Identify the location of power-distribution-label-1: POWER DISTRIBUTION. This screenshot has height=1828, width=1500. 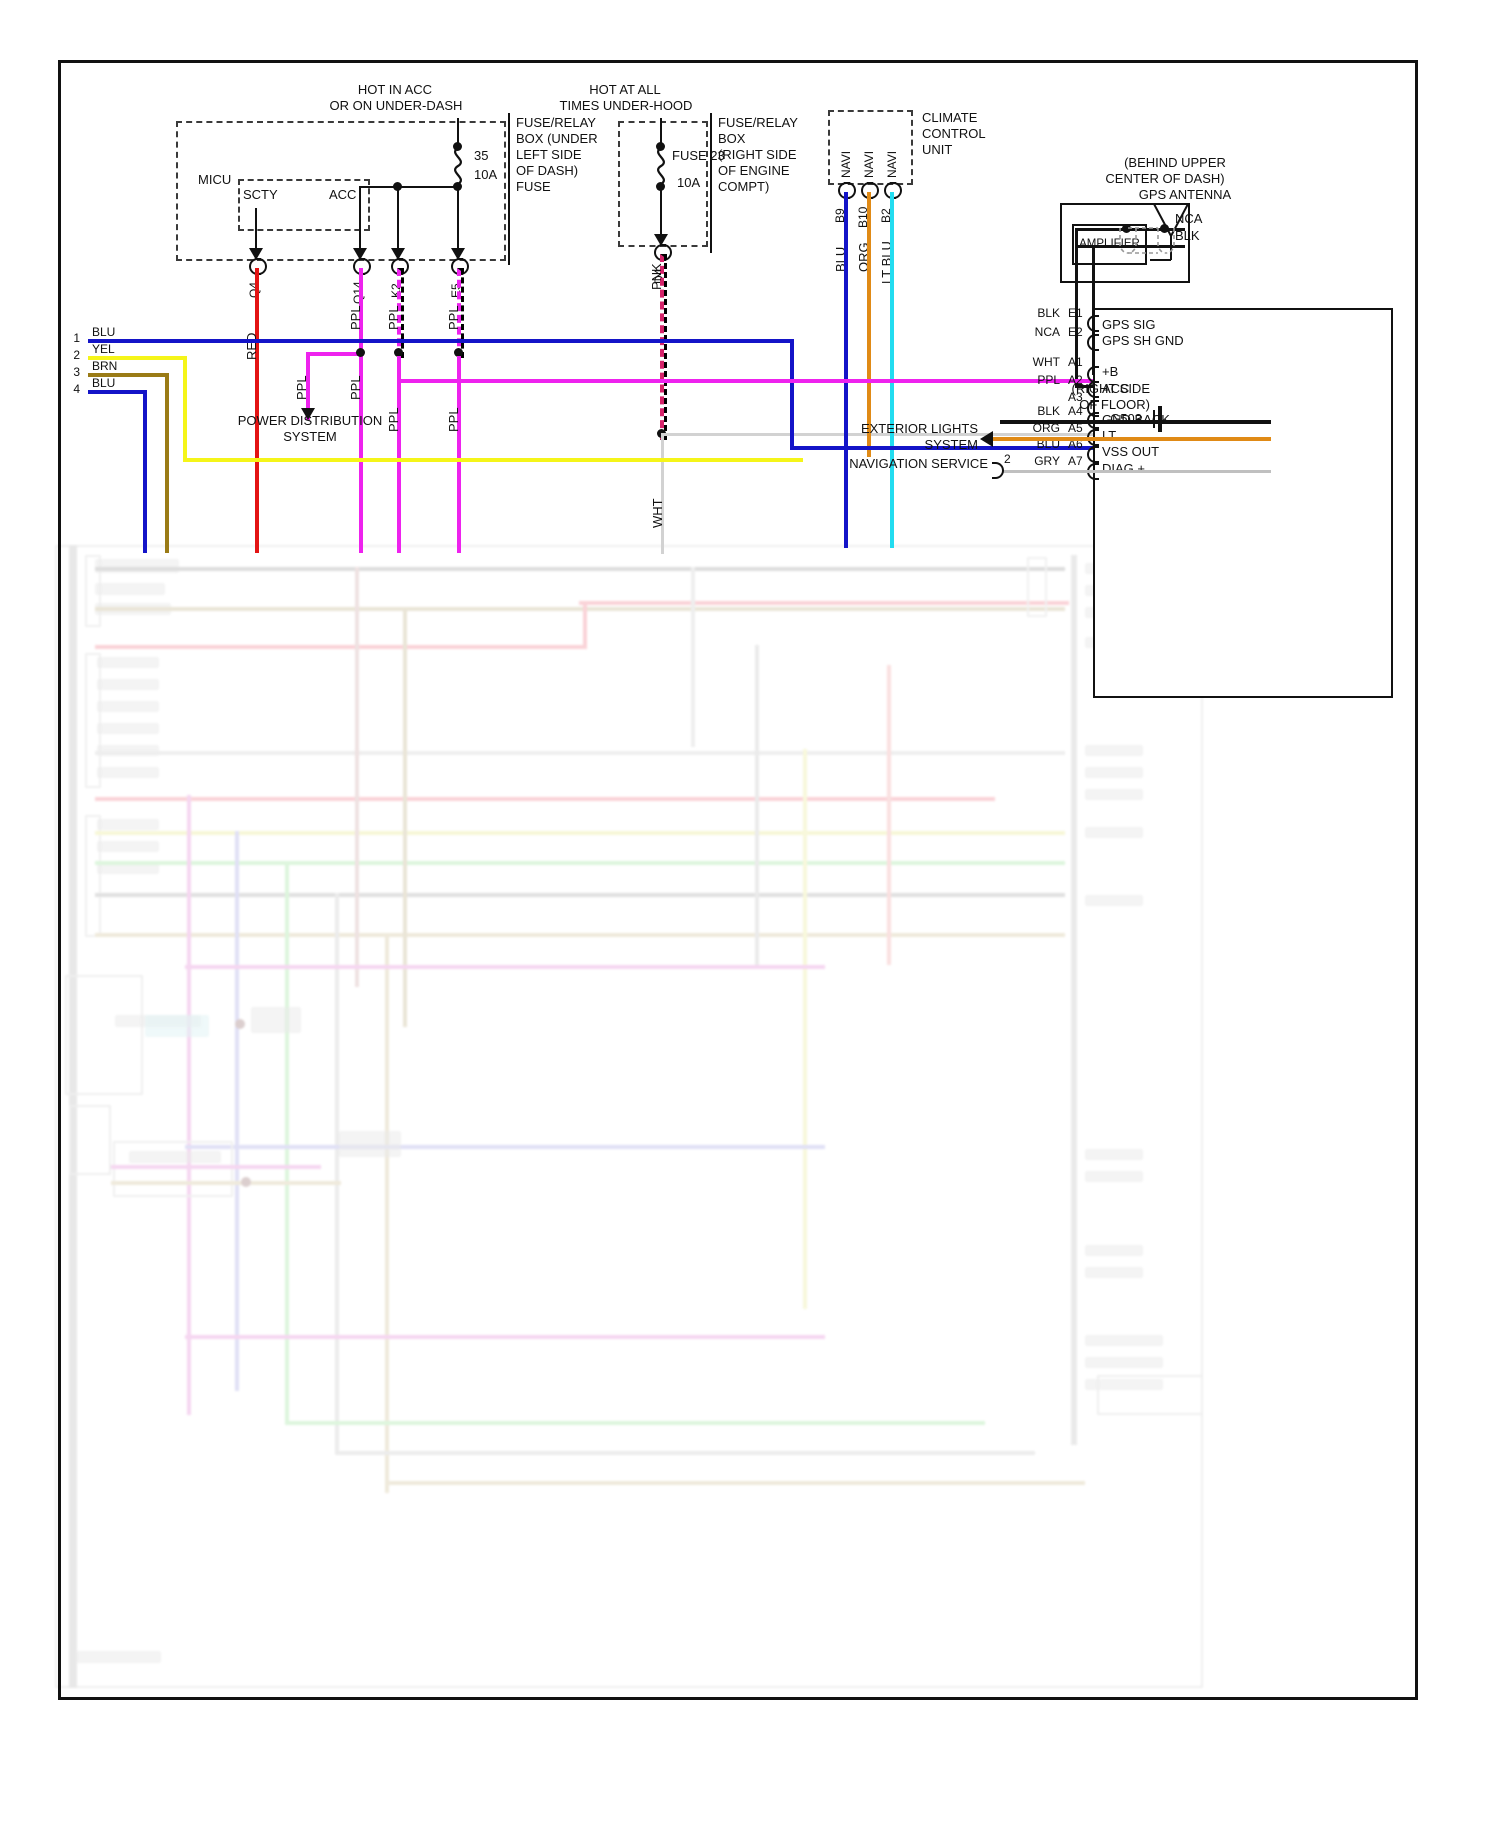
(310, 420).